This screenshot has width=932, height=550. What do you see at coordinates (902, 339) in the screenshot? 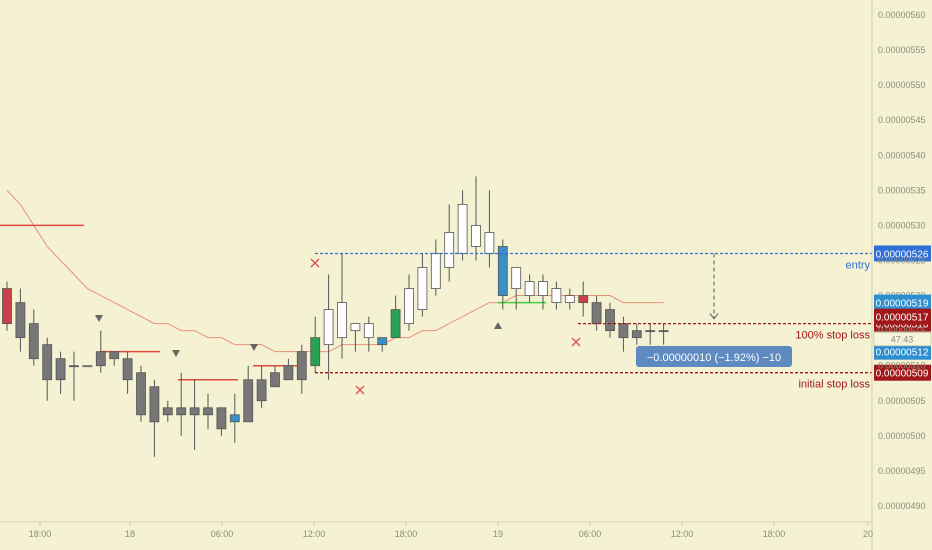
I see `countdown-tag` at bounding box center [902, 339].